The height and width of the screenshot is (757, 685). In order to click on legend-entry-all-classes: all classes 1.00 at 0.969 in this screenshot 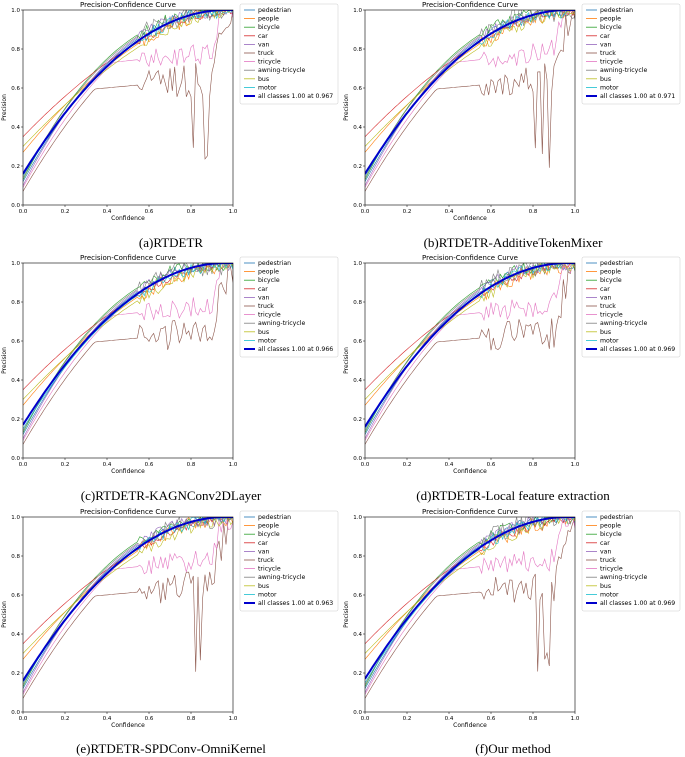, I will do `click(637, 349)`.